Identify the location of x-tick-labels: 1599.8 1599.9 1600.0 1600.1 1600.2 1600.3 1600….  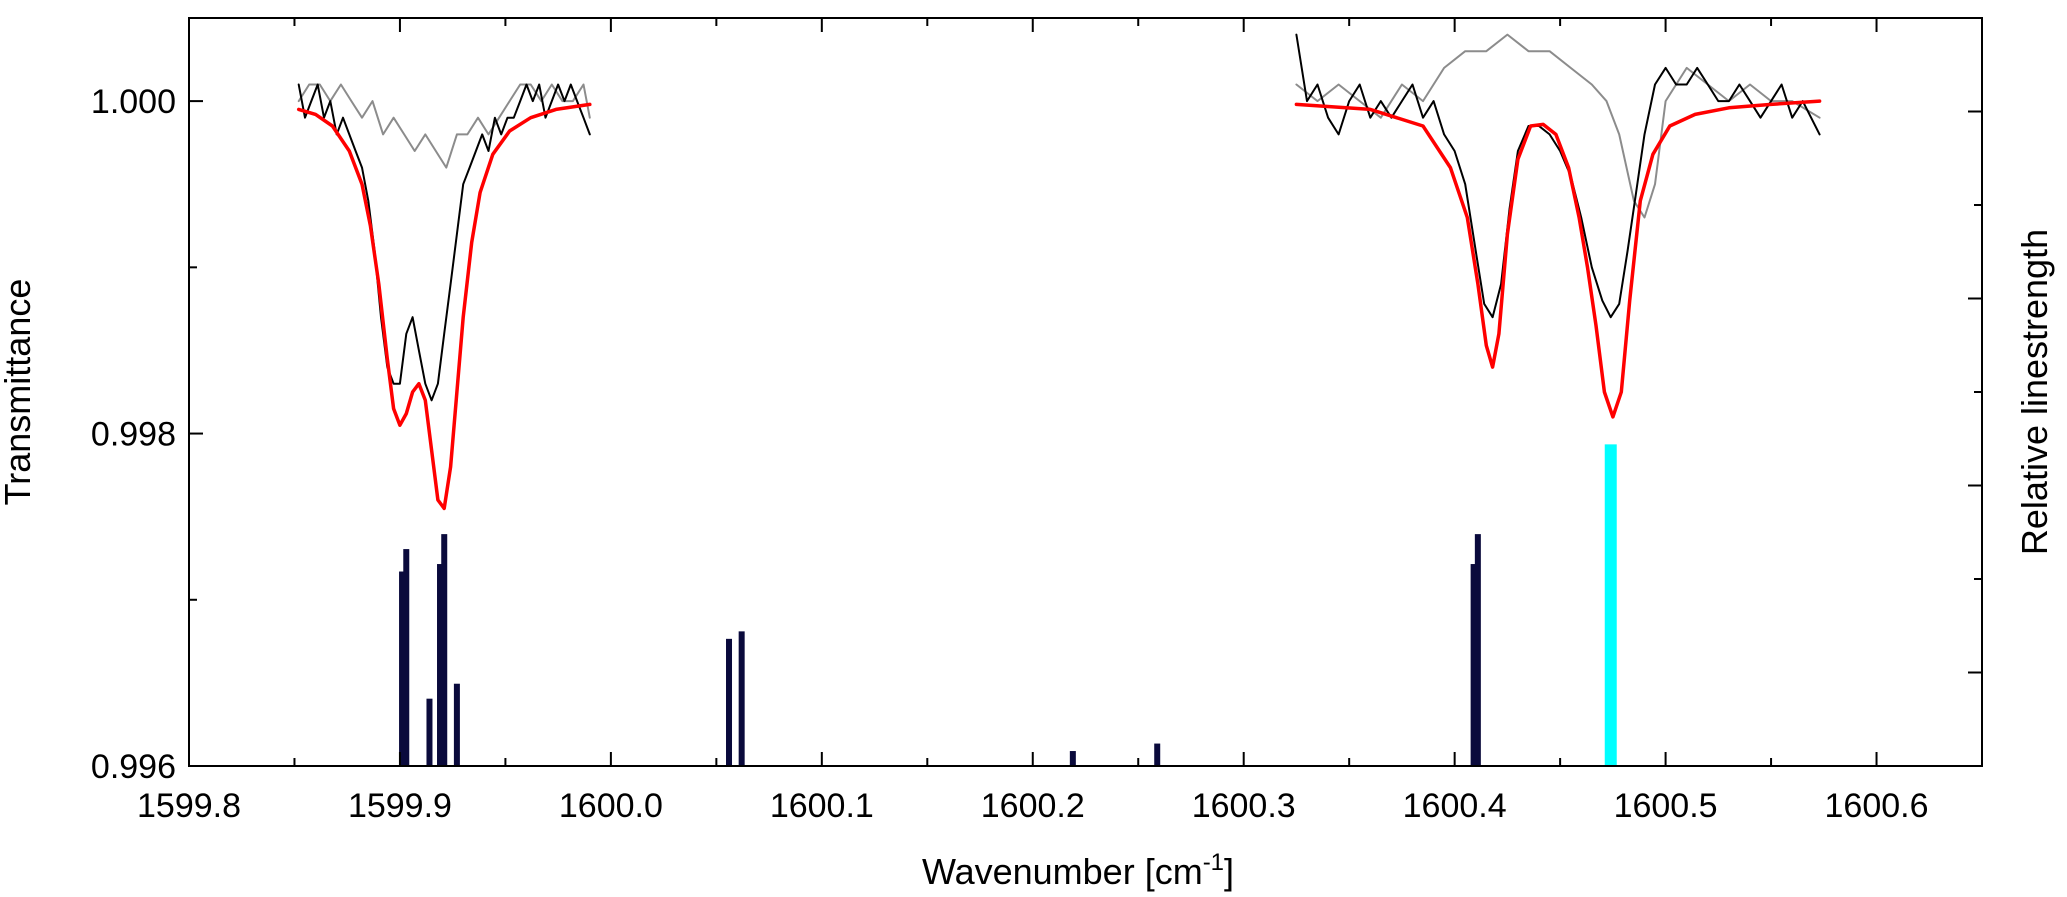
(1033, 806).